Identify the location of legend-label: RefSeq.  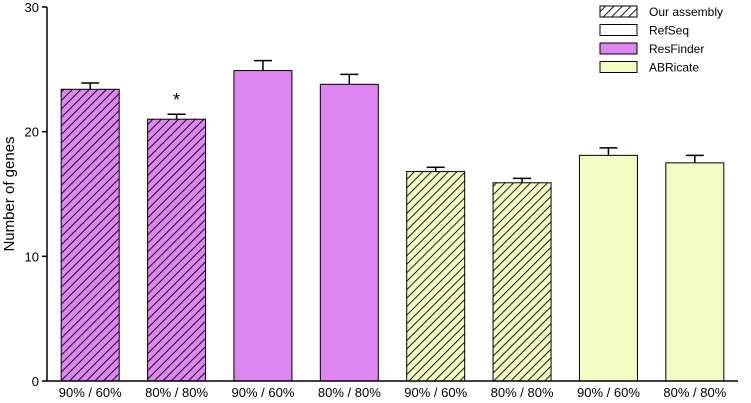
(669, 31).